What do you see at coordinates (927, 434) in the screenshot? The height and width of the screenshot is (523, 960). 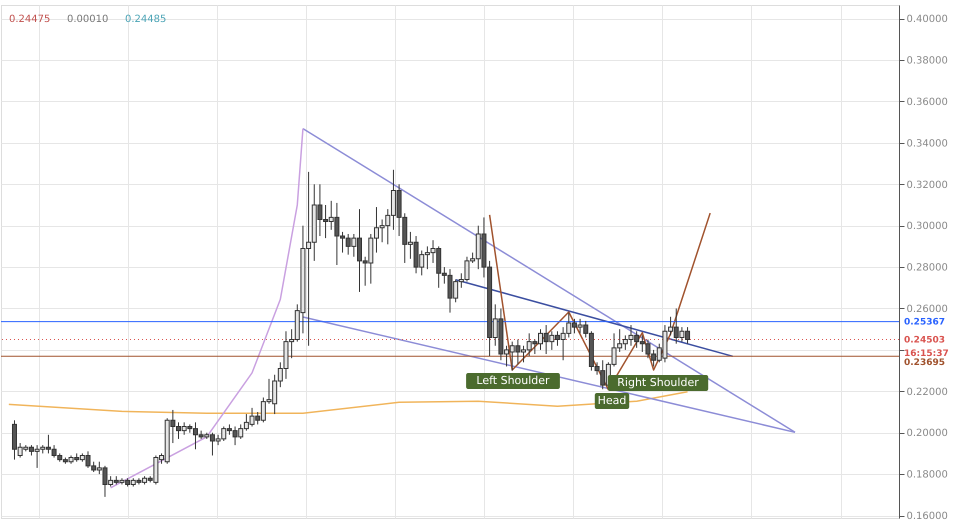 I see `y-tick-label: 0.20000` at bounding box center [927, 434].